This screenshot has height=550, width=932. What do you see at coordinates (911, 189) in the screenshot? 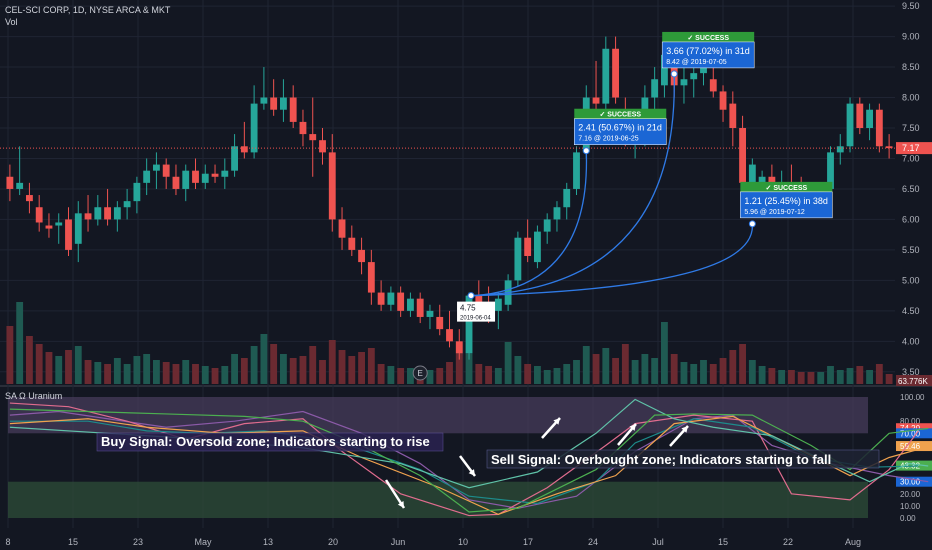
I see `price-tick-label: 6.50` at bounding box center [911, 189].